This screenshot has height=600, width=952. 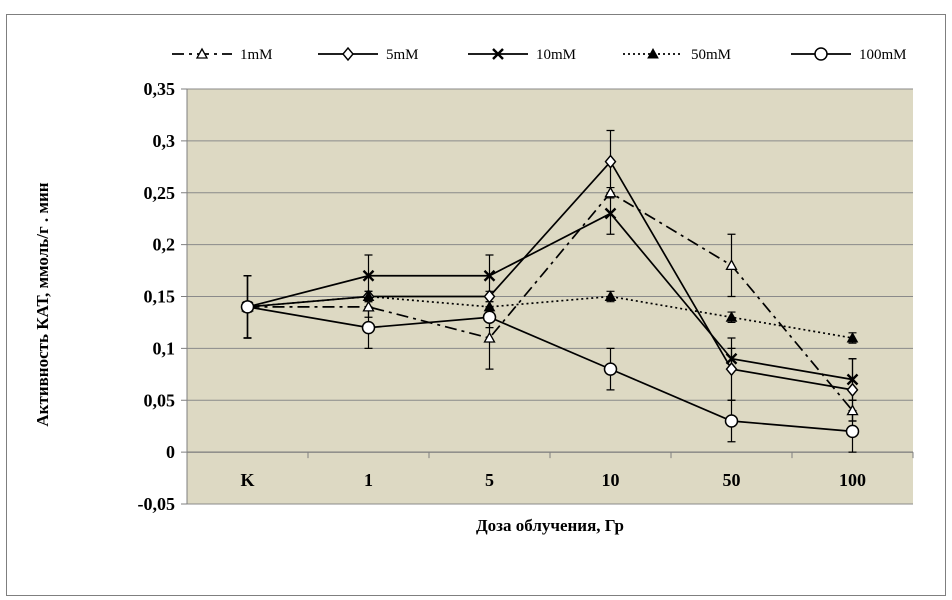 What do you see at coordinates (653, 53) in the screenshot?
I see `legend-marker-50mM` at bounding box center [653, 53].